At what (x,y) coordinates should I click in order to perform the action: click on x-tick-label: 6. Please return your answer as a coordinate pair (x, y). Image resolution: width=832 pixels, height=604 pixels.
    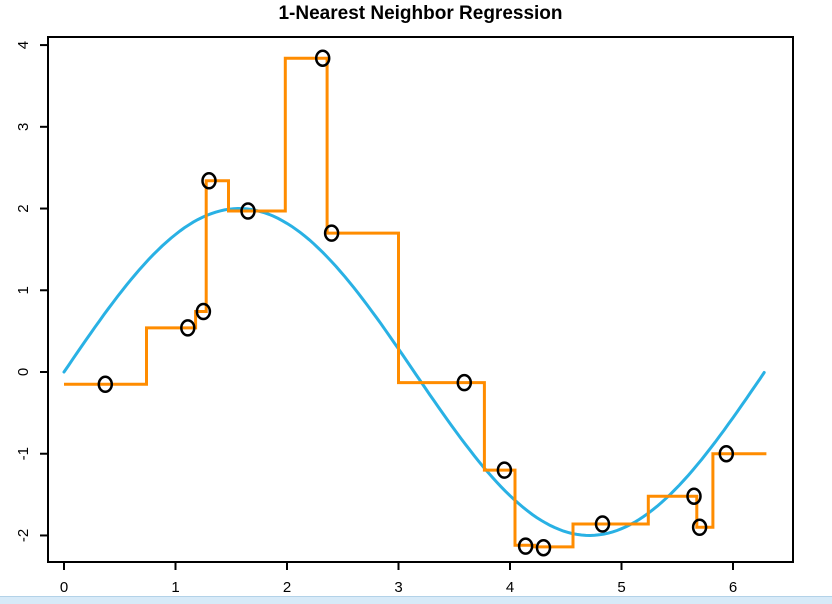
    Looking at the image, I should click on (733, 587).